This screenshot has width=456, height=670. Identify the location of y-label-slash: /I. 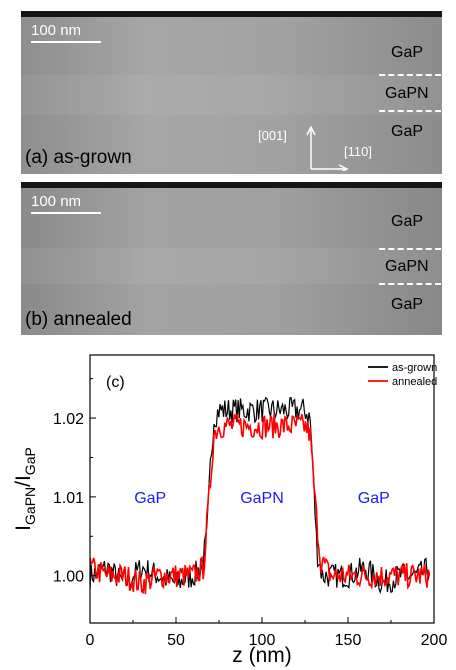
(23, 481).